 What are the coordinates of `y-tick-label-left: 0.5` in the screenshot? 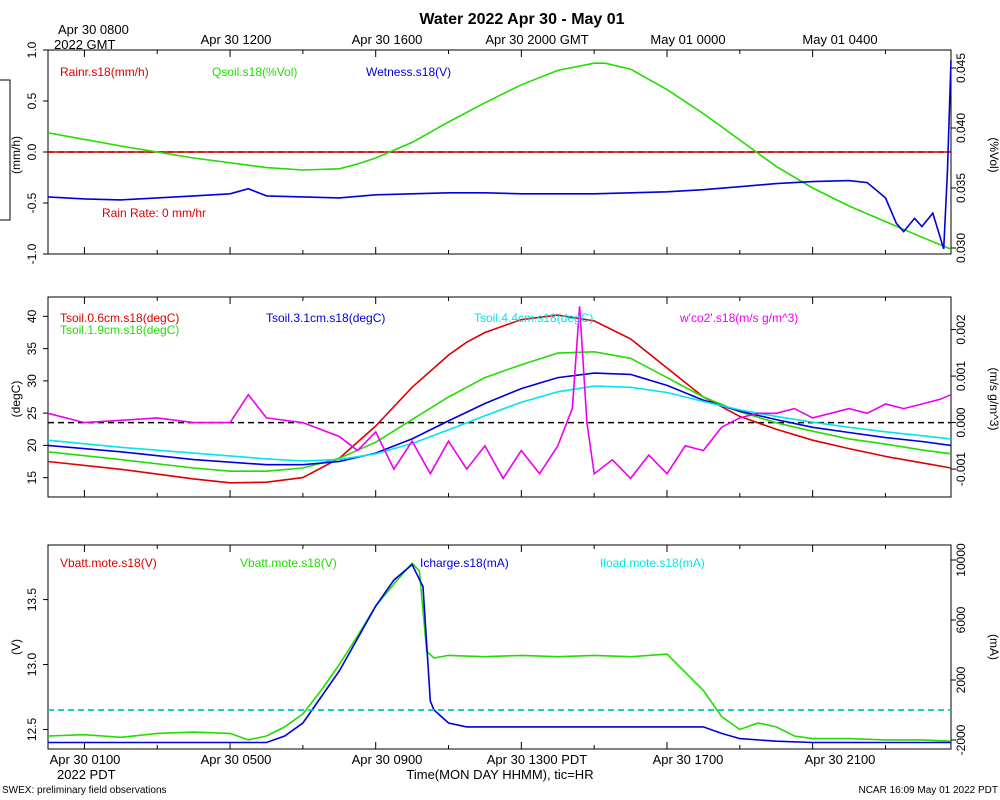 It's located at (32, 100).